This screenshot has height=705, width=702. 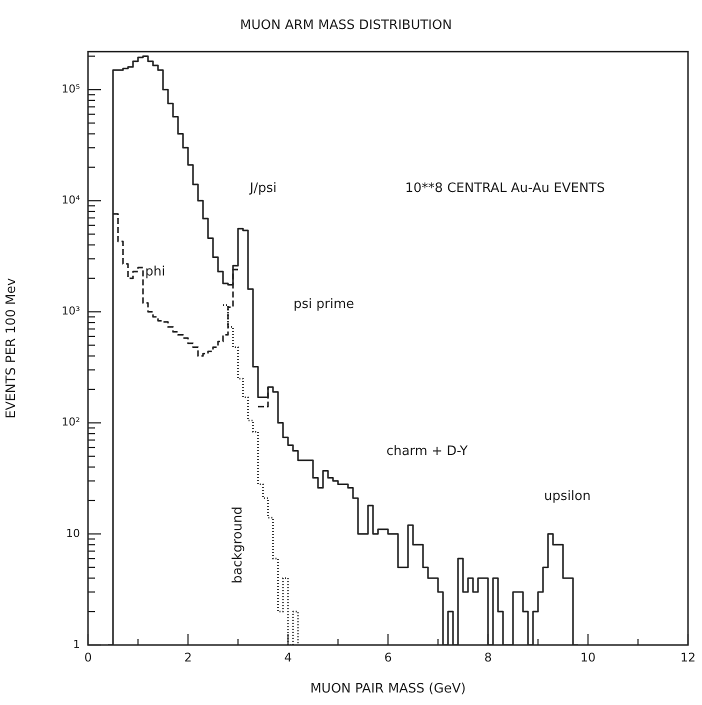 What do you see at coordinates (73, 533) in the screenshot?
I see `y-tick-label: 10` at bounding box center [73, 533].